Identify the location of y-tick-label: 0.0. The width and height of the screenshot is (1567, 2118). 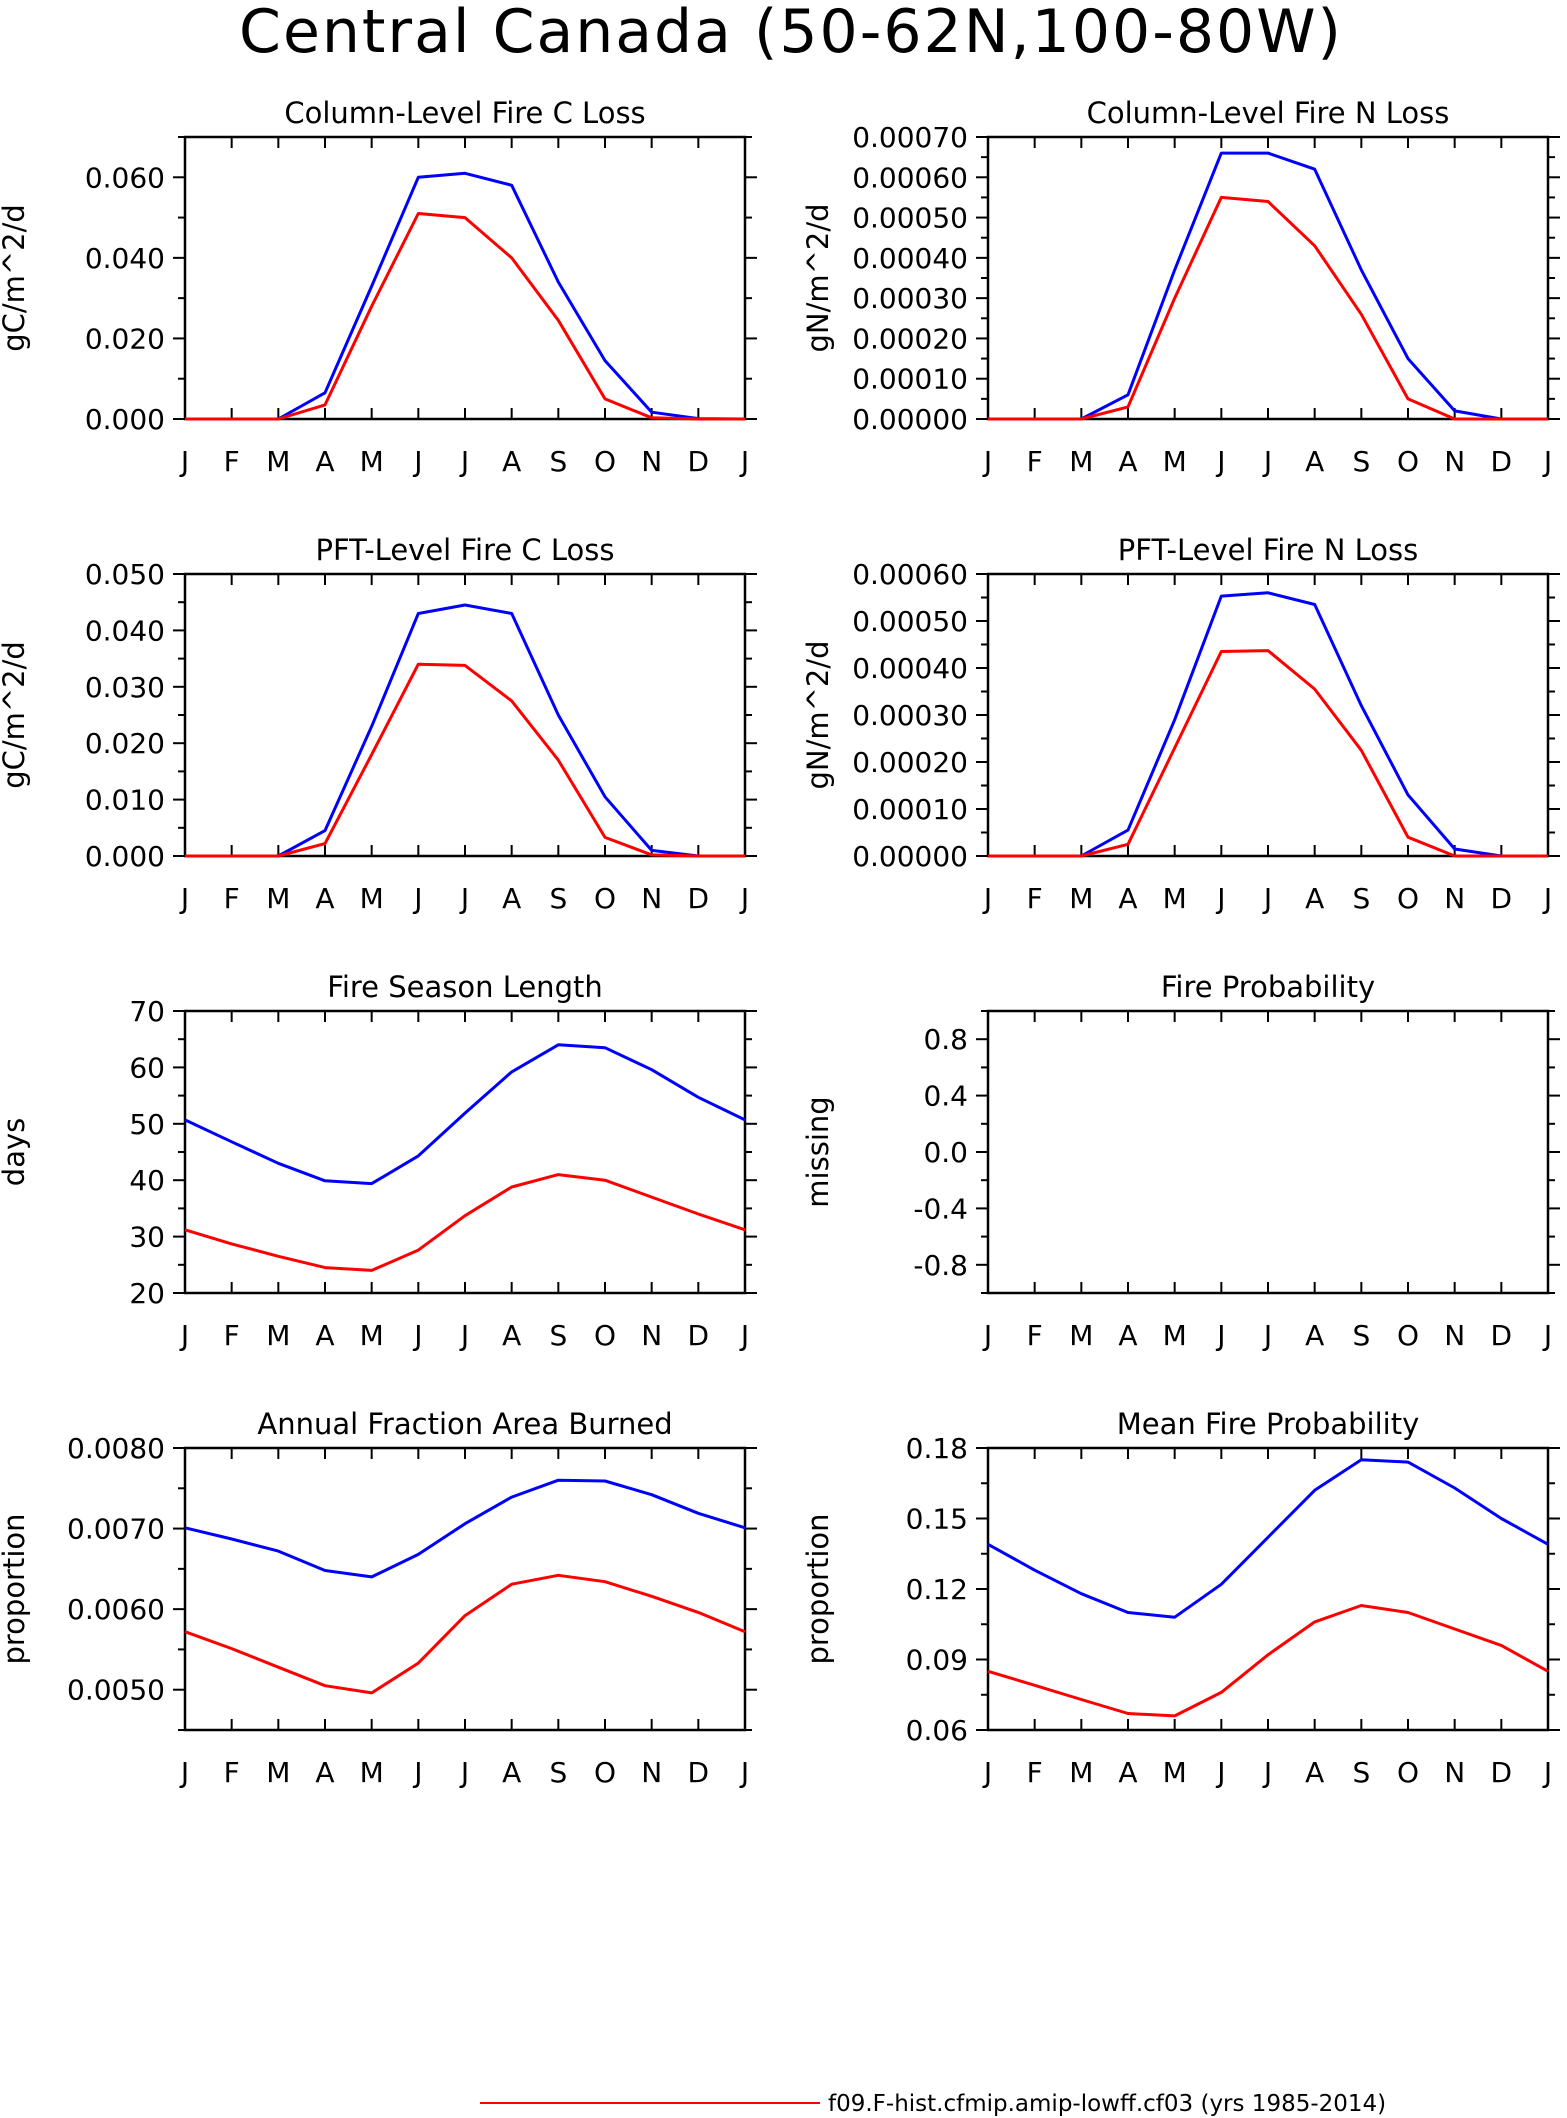
(945, 1152).